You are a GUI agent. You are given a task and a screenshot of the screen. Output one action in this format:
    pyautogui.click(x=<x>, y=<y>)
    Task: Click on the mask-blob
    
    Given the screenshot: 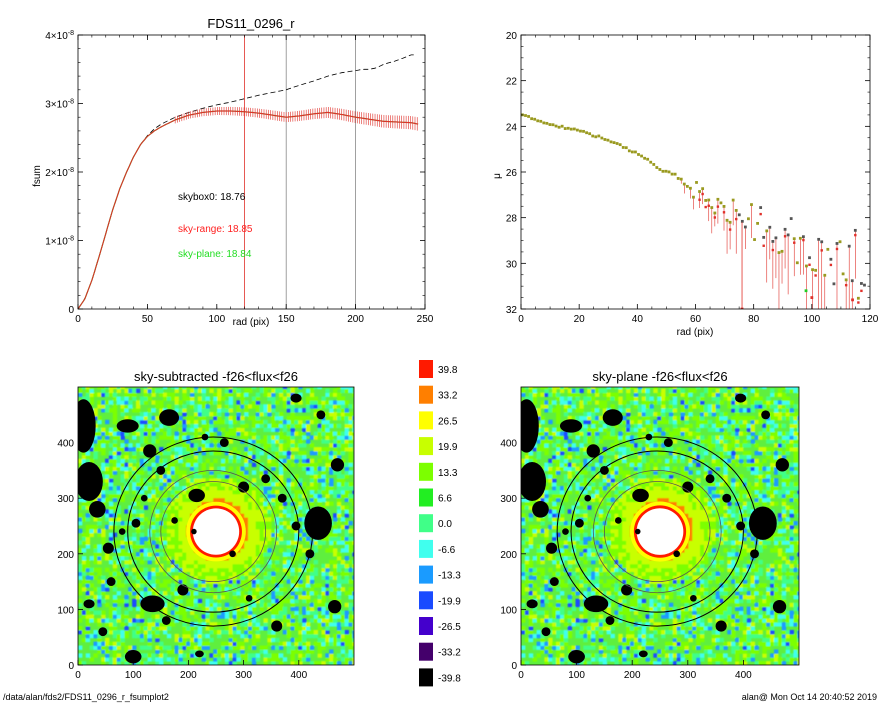 What is the action you would take?
    pyautogui.click(x=196, y=495)
    